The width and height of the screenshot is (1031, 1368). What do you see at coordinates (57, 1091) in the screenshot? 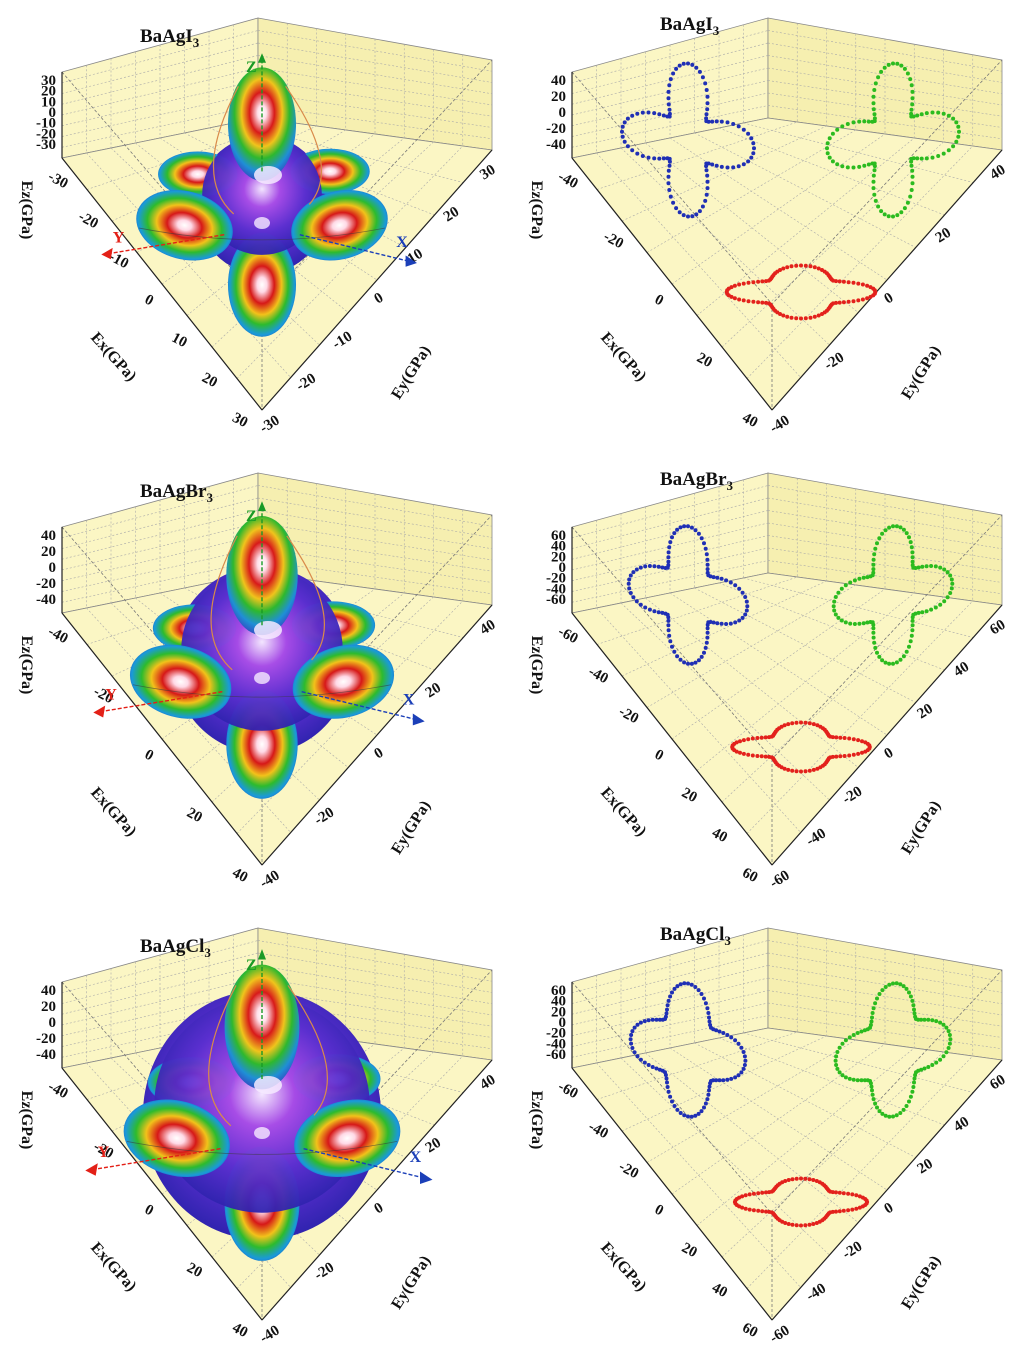
I see `x-tick-label: -40` at bounding box center [57, 1091].